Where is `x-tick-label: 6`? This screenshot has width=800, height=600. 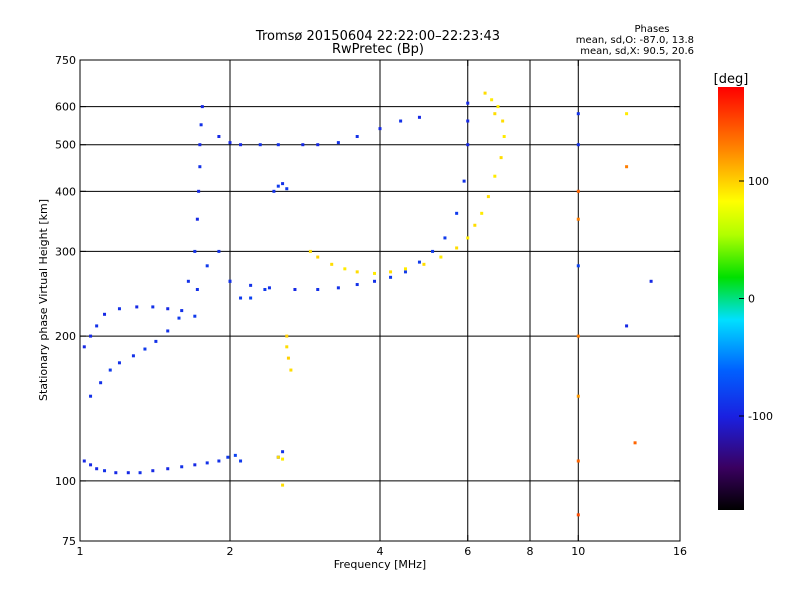
x-tick-label: 6 is located at coordinates (467, 551).